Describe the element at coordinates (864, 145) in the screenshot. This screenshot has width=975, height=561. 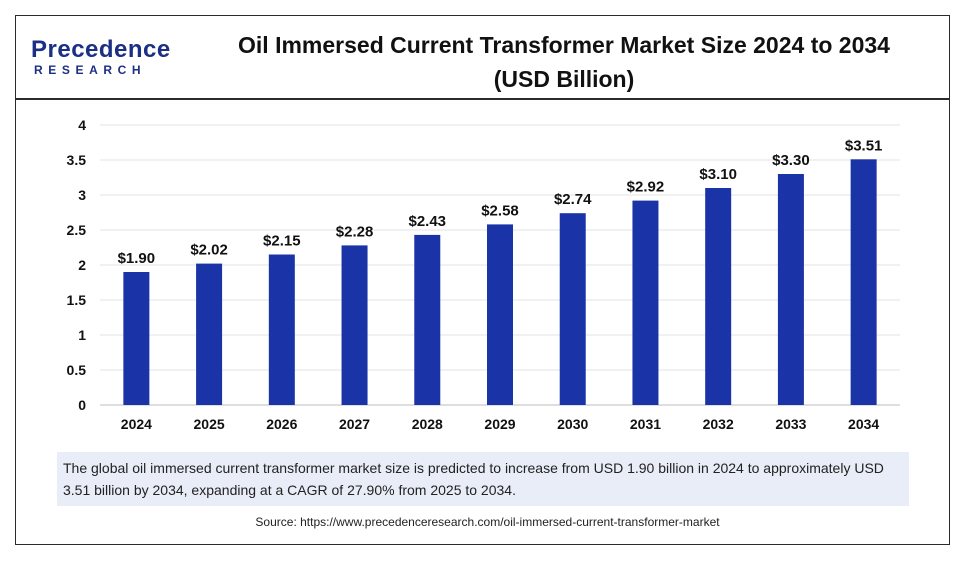
I see `data-label: $3.51` at that location.